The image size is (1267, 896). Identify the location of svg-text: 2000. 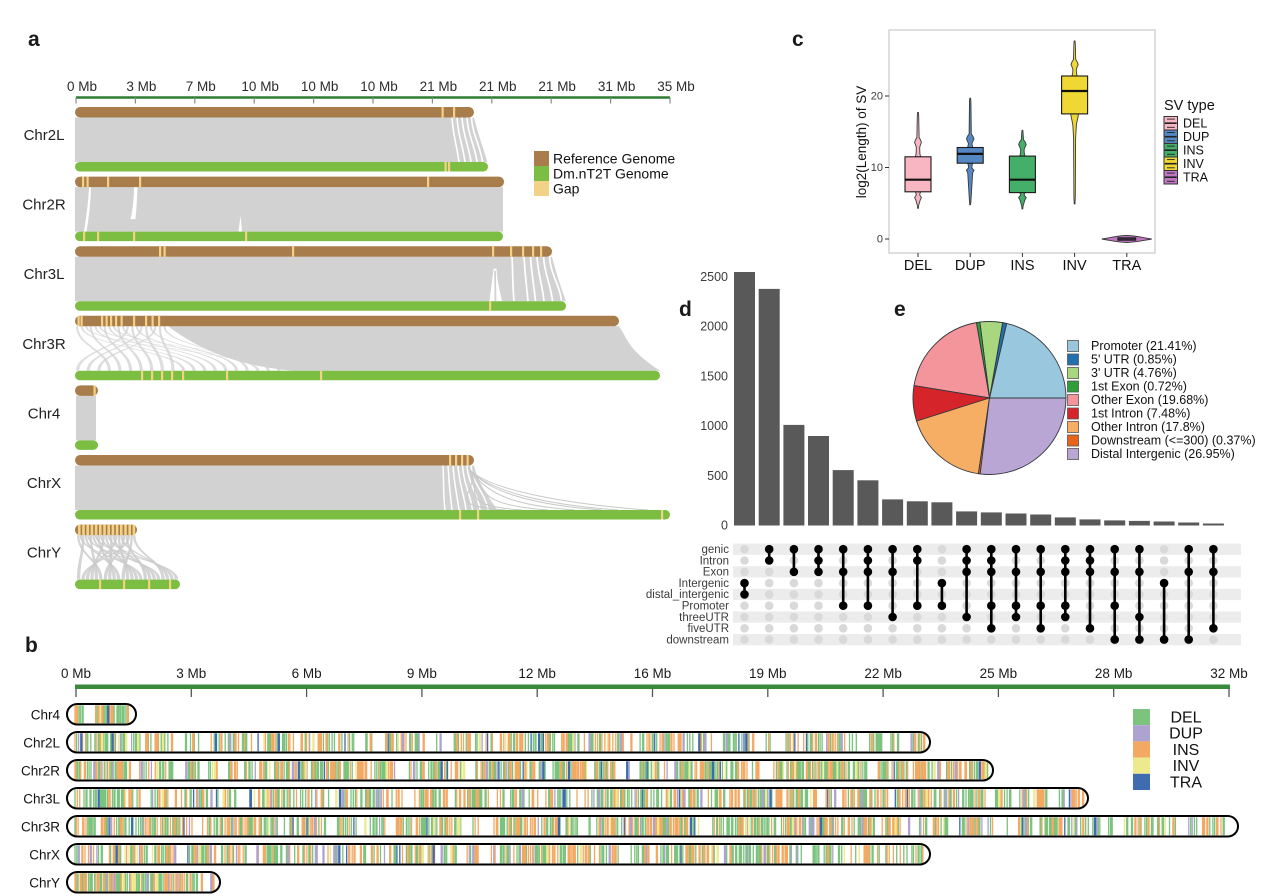
(714, 327).